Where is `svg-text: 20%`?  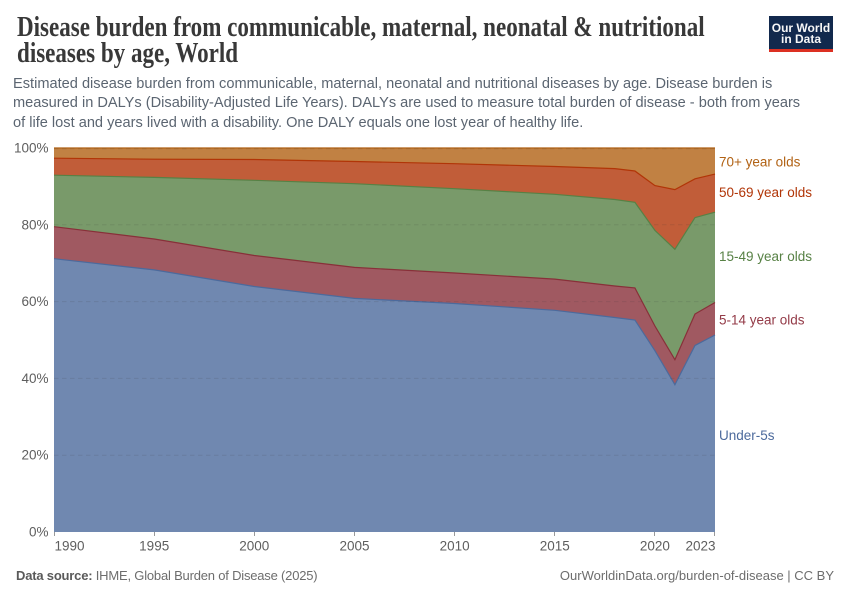
svg-text: 20% is located at coordinates (34, 455).